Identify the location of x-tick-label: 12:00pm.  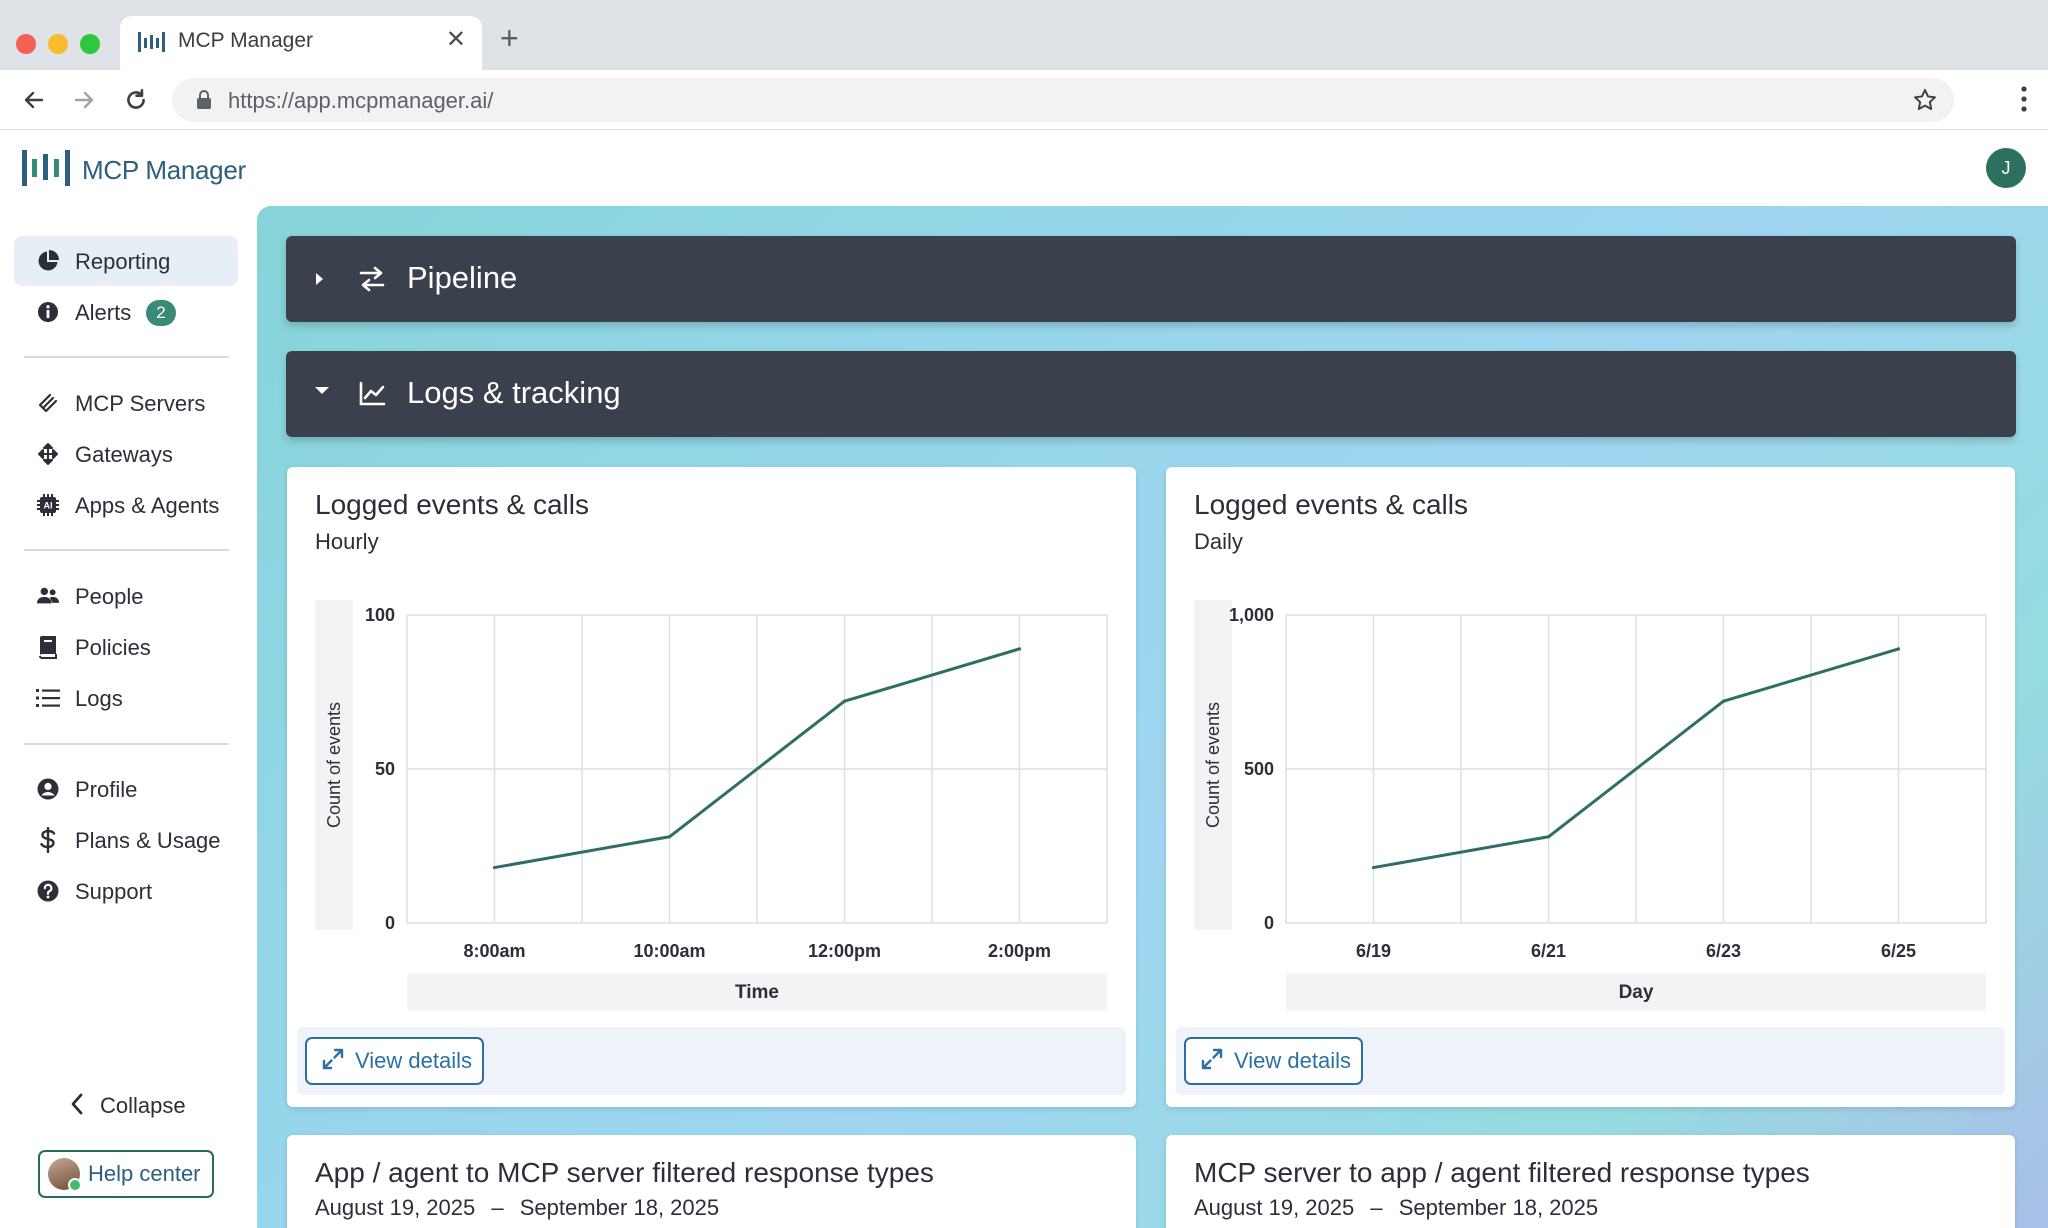
(844, 951).